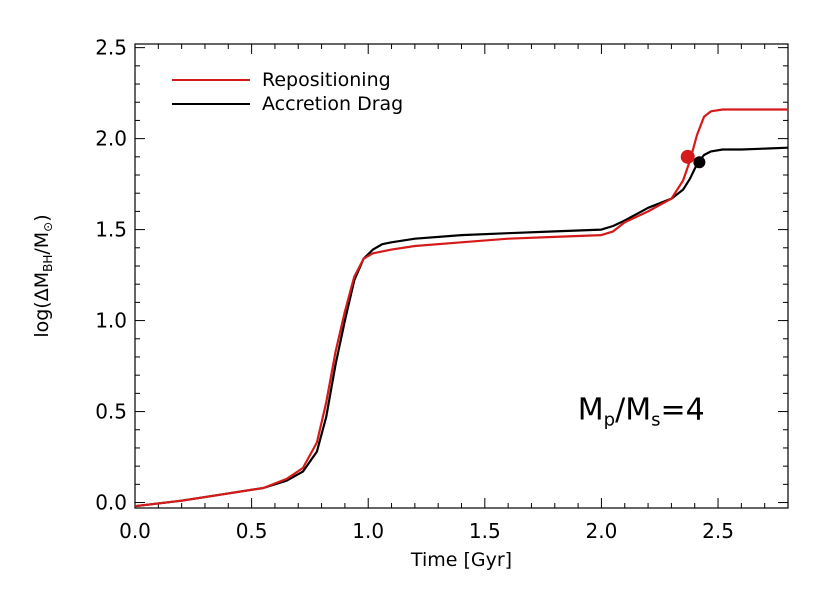 This screenshot has width=830, height=594. I want to click on y-tick-label: 2.5, so click(111, 48).